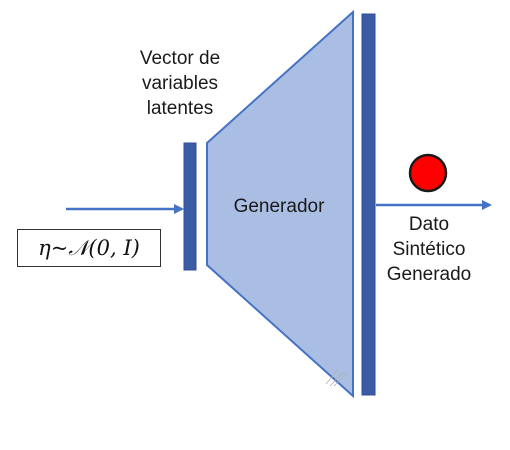 The width and height of the screenshot is (510, 450). Describe the element at coordinates (429, 224) in the screenshot. I see `output-label-line-1: Dato` at that location.